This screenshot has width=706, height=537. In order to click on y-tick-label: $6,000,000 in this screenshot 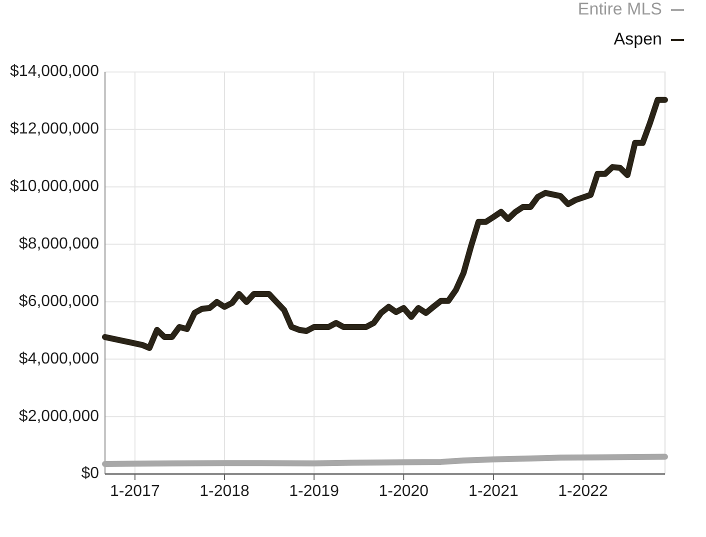, I will do `click(59, 301)`.